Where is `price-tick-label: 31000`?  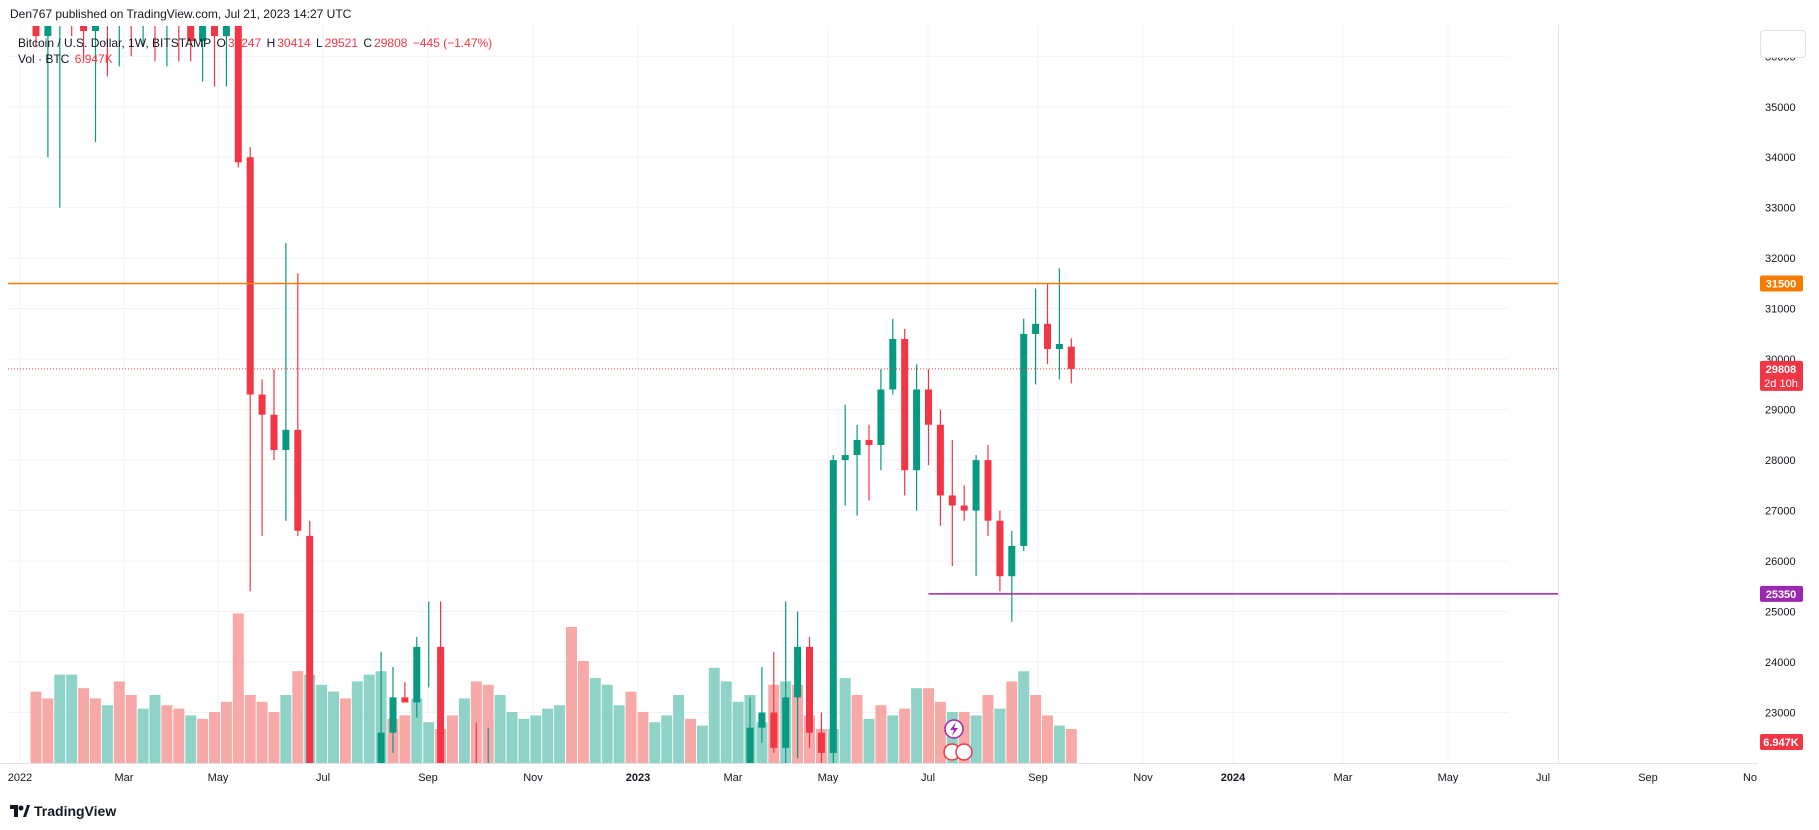
price-tick-label: 31000 is located at coordinates (1780, 310).